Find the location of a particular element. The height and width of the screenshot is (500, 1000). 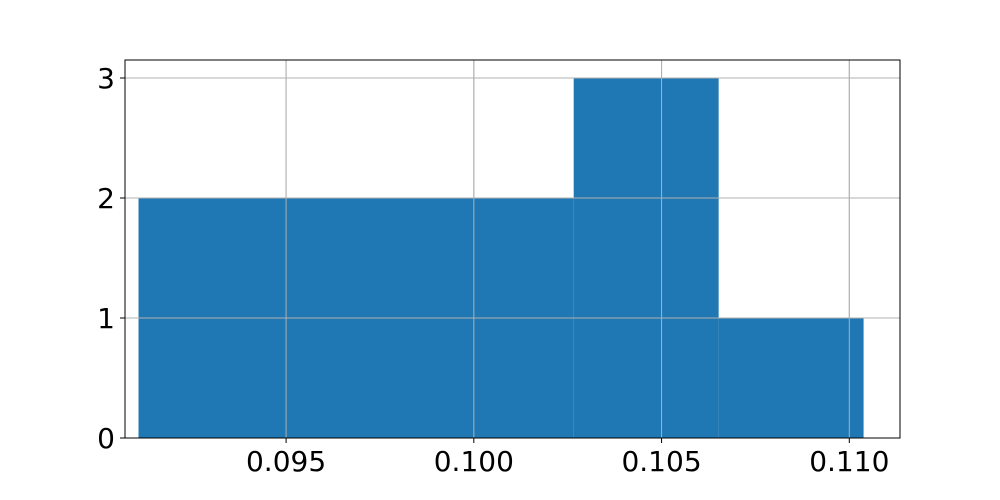

y-tick-label: 2 is located at coordinates (106, 198).